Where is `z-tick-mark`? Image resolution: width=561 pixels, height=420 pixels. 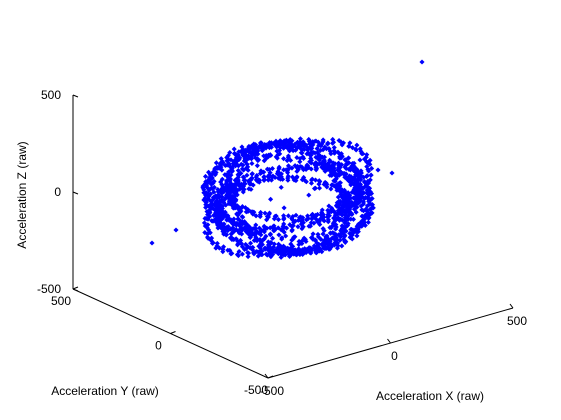
z-tick-mark is located at coordinates (75, 290).